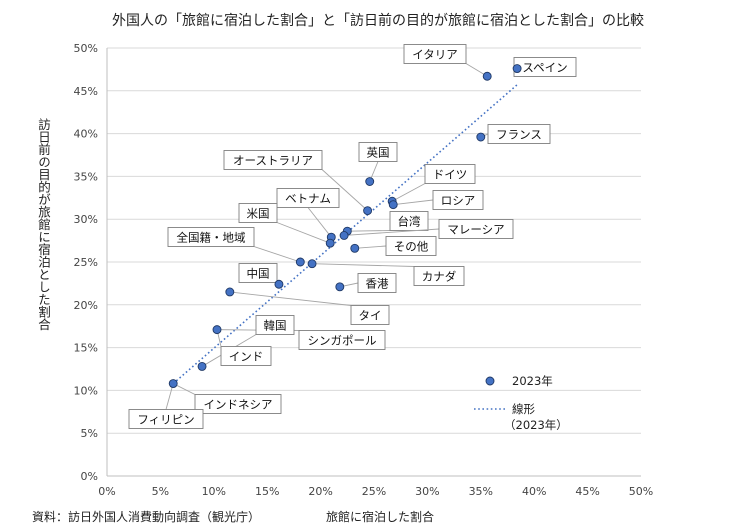 The image size is (756, 529). I want to click on y-tick-label: 25%, so click(86, 262).